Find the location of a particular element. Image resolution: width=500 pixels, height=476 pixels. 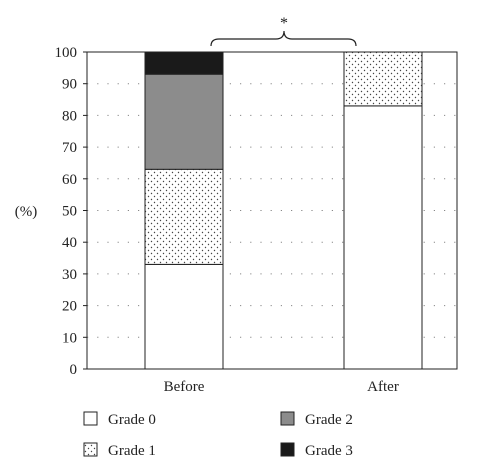

significance-asterisk: * is located at coordinates (284, 23).